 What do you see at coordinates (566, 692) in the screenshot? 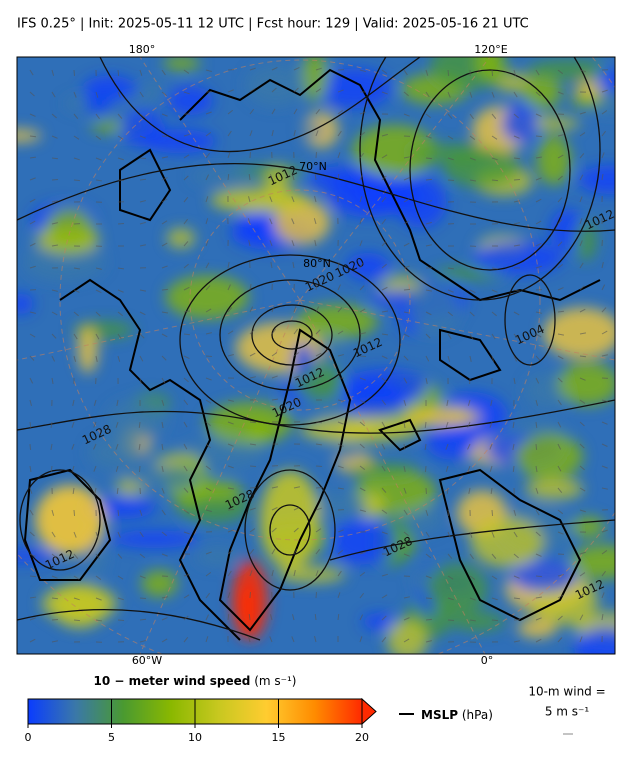
I see `wind-key-label: 10-m wind =` at bounding box center [566, 692].